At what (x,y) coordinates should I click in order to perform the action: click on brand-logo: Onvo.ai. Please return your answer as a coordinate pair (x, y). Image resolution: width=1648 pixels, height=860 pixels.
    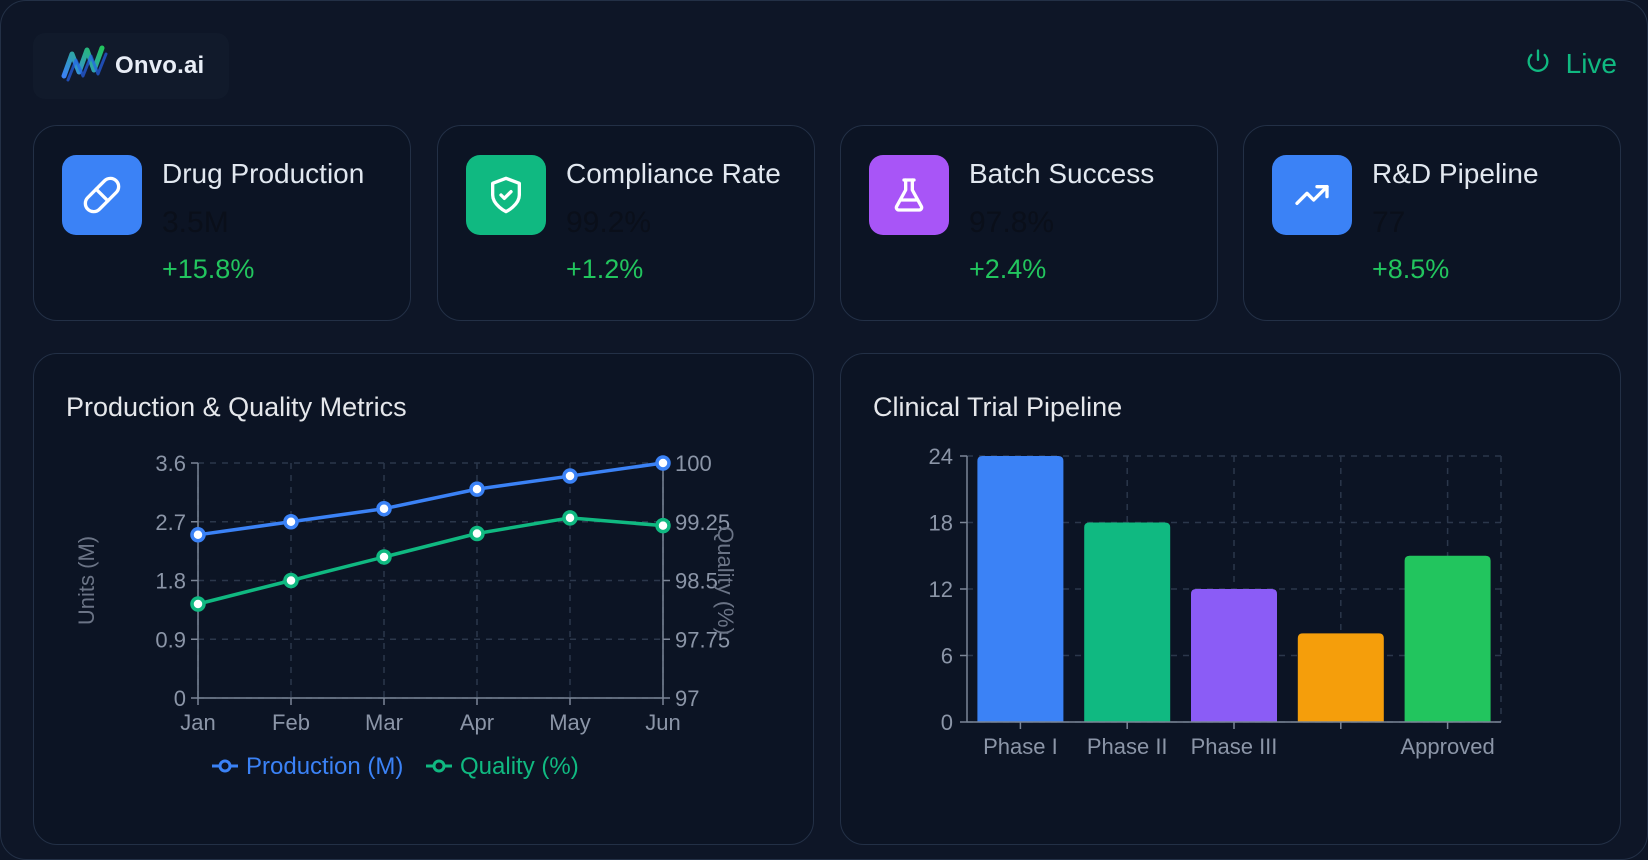
    Looking at the image, I should click on (131, 66).